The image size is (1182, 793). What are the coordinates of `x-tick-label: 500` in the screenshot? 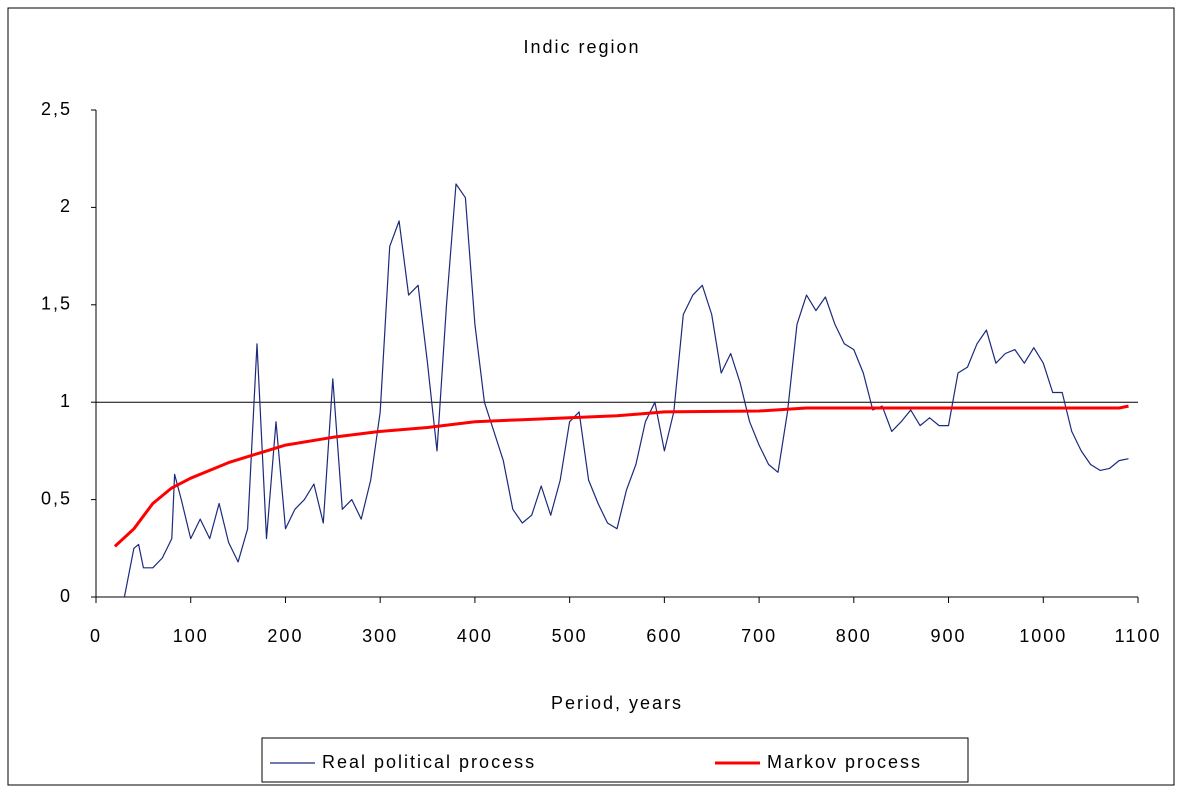 It's located at (570, 636).